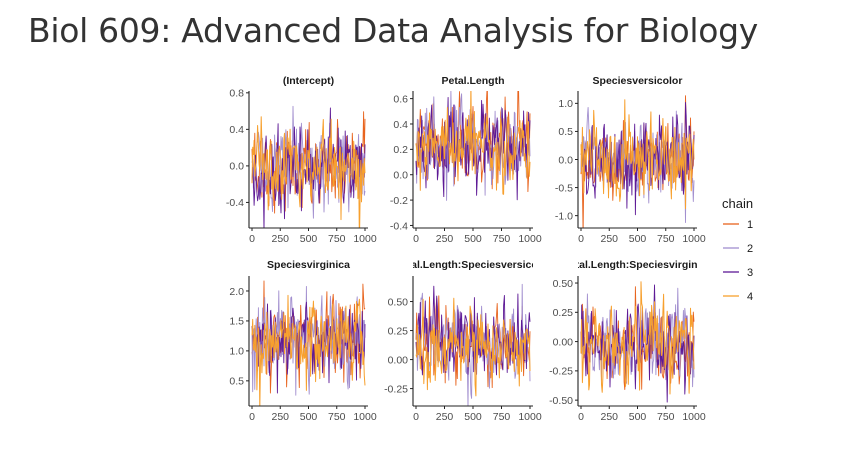 The height and width of the screenshot is (453, 857). I want to click on y-tick-label: 0.6, so click(400, 99).